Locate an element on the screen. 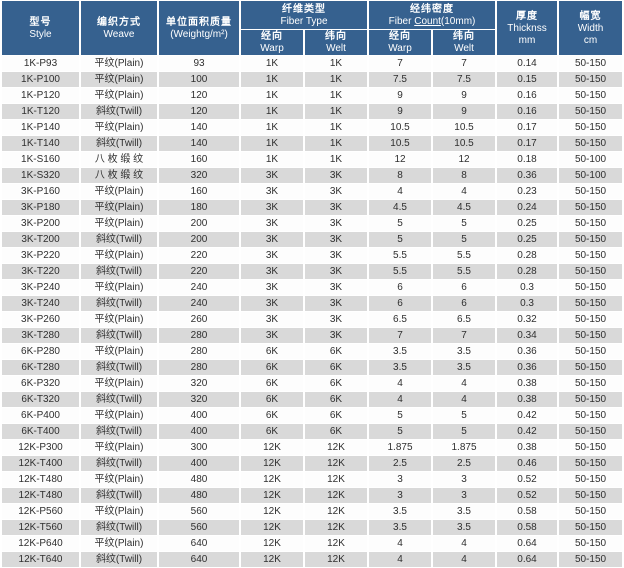  cell-fiber-count-welt: 5.5 is located at coordinates (464, 255).